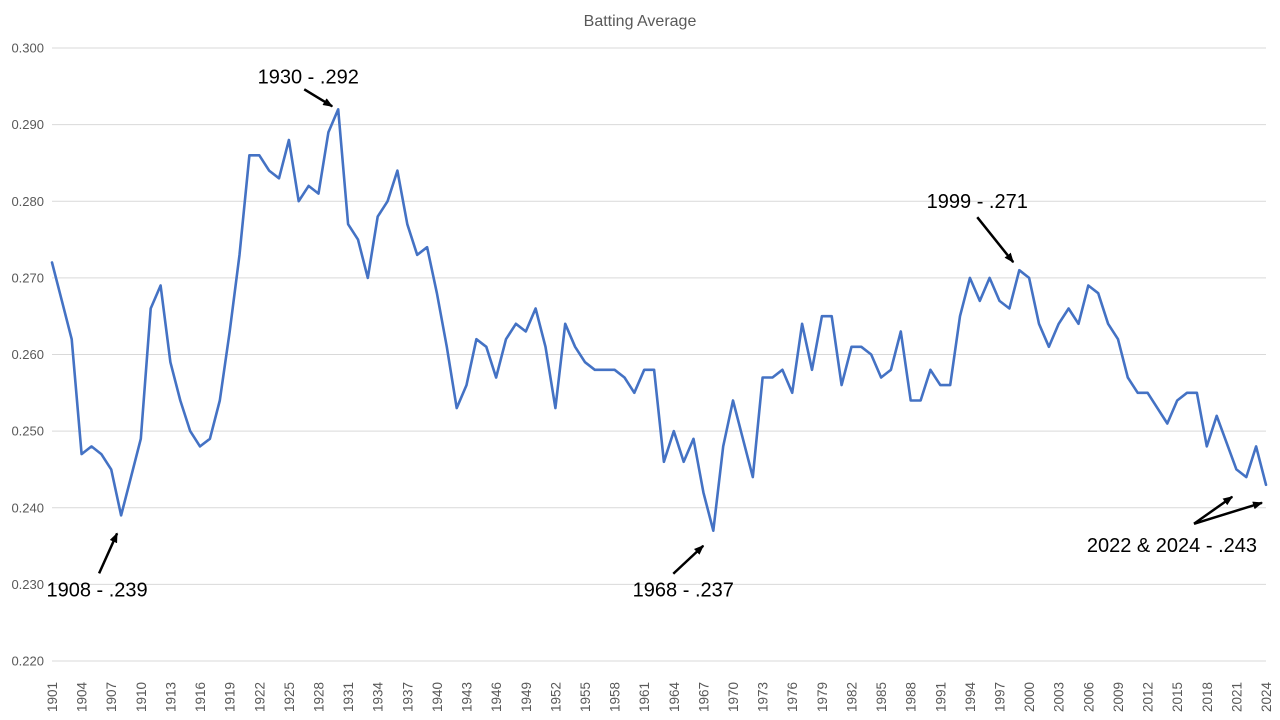  What do you see at coordinates (615, 697) in the screenshot?
I see `x-tick-label: 1958` at bounding box center [615, 697].